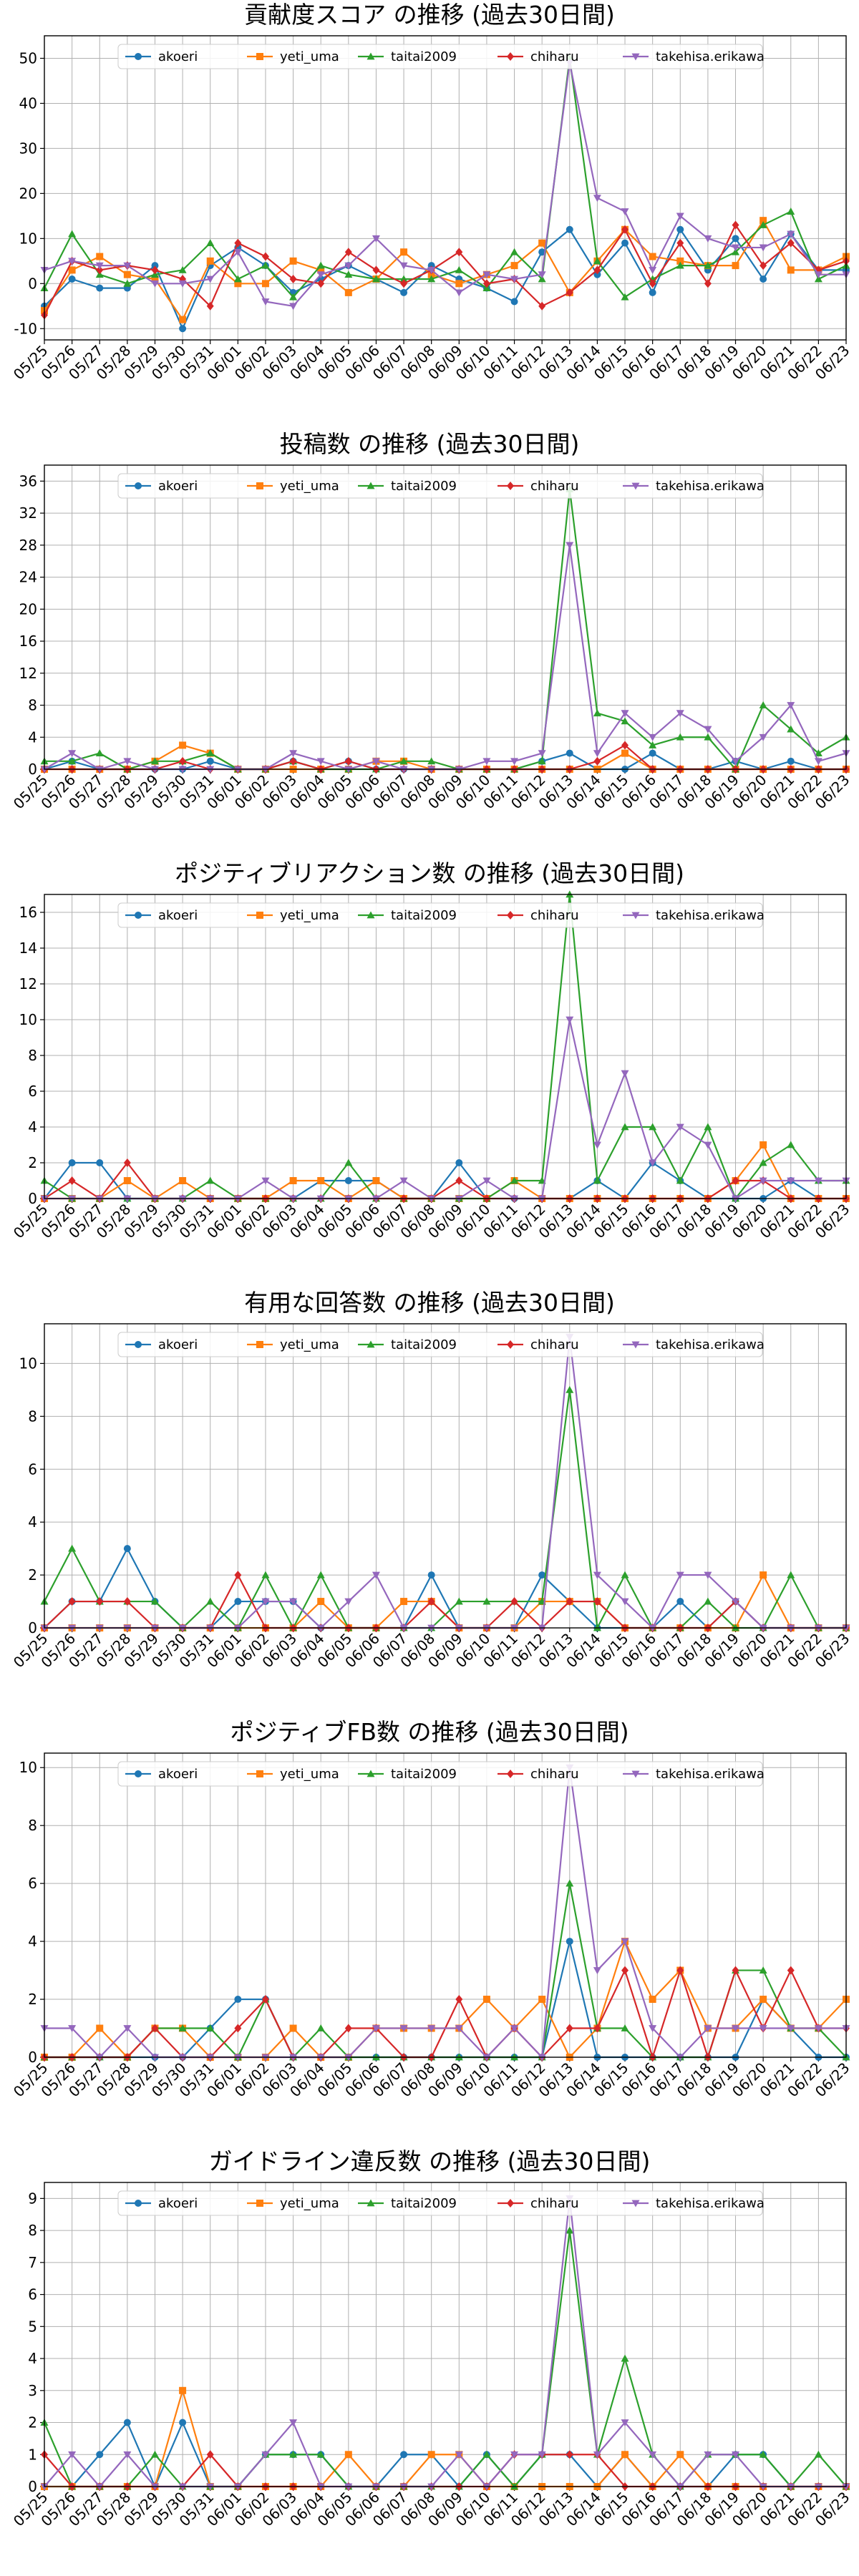 The width and height of the screenshot is (859, 2576). What do you see at coordinates (430, 2161) in the screenshot?
I see `chart-title: ガイドライン違反数 の推移 (過去30日間)` at bounding box center [430, 2161].